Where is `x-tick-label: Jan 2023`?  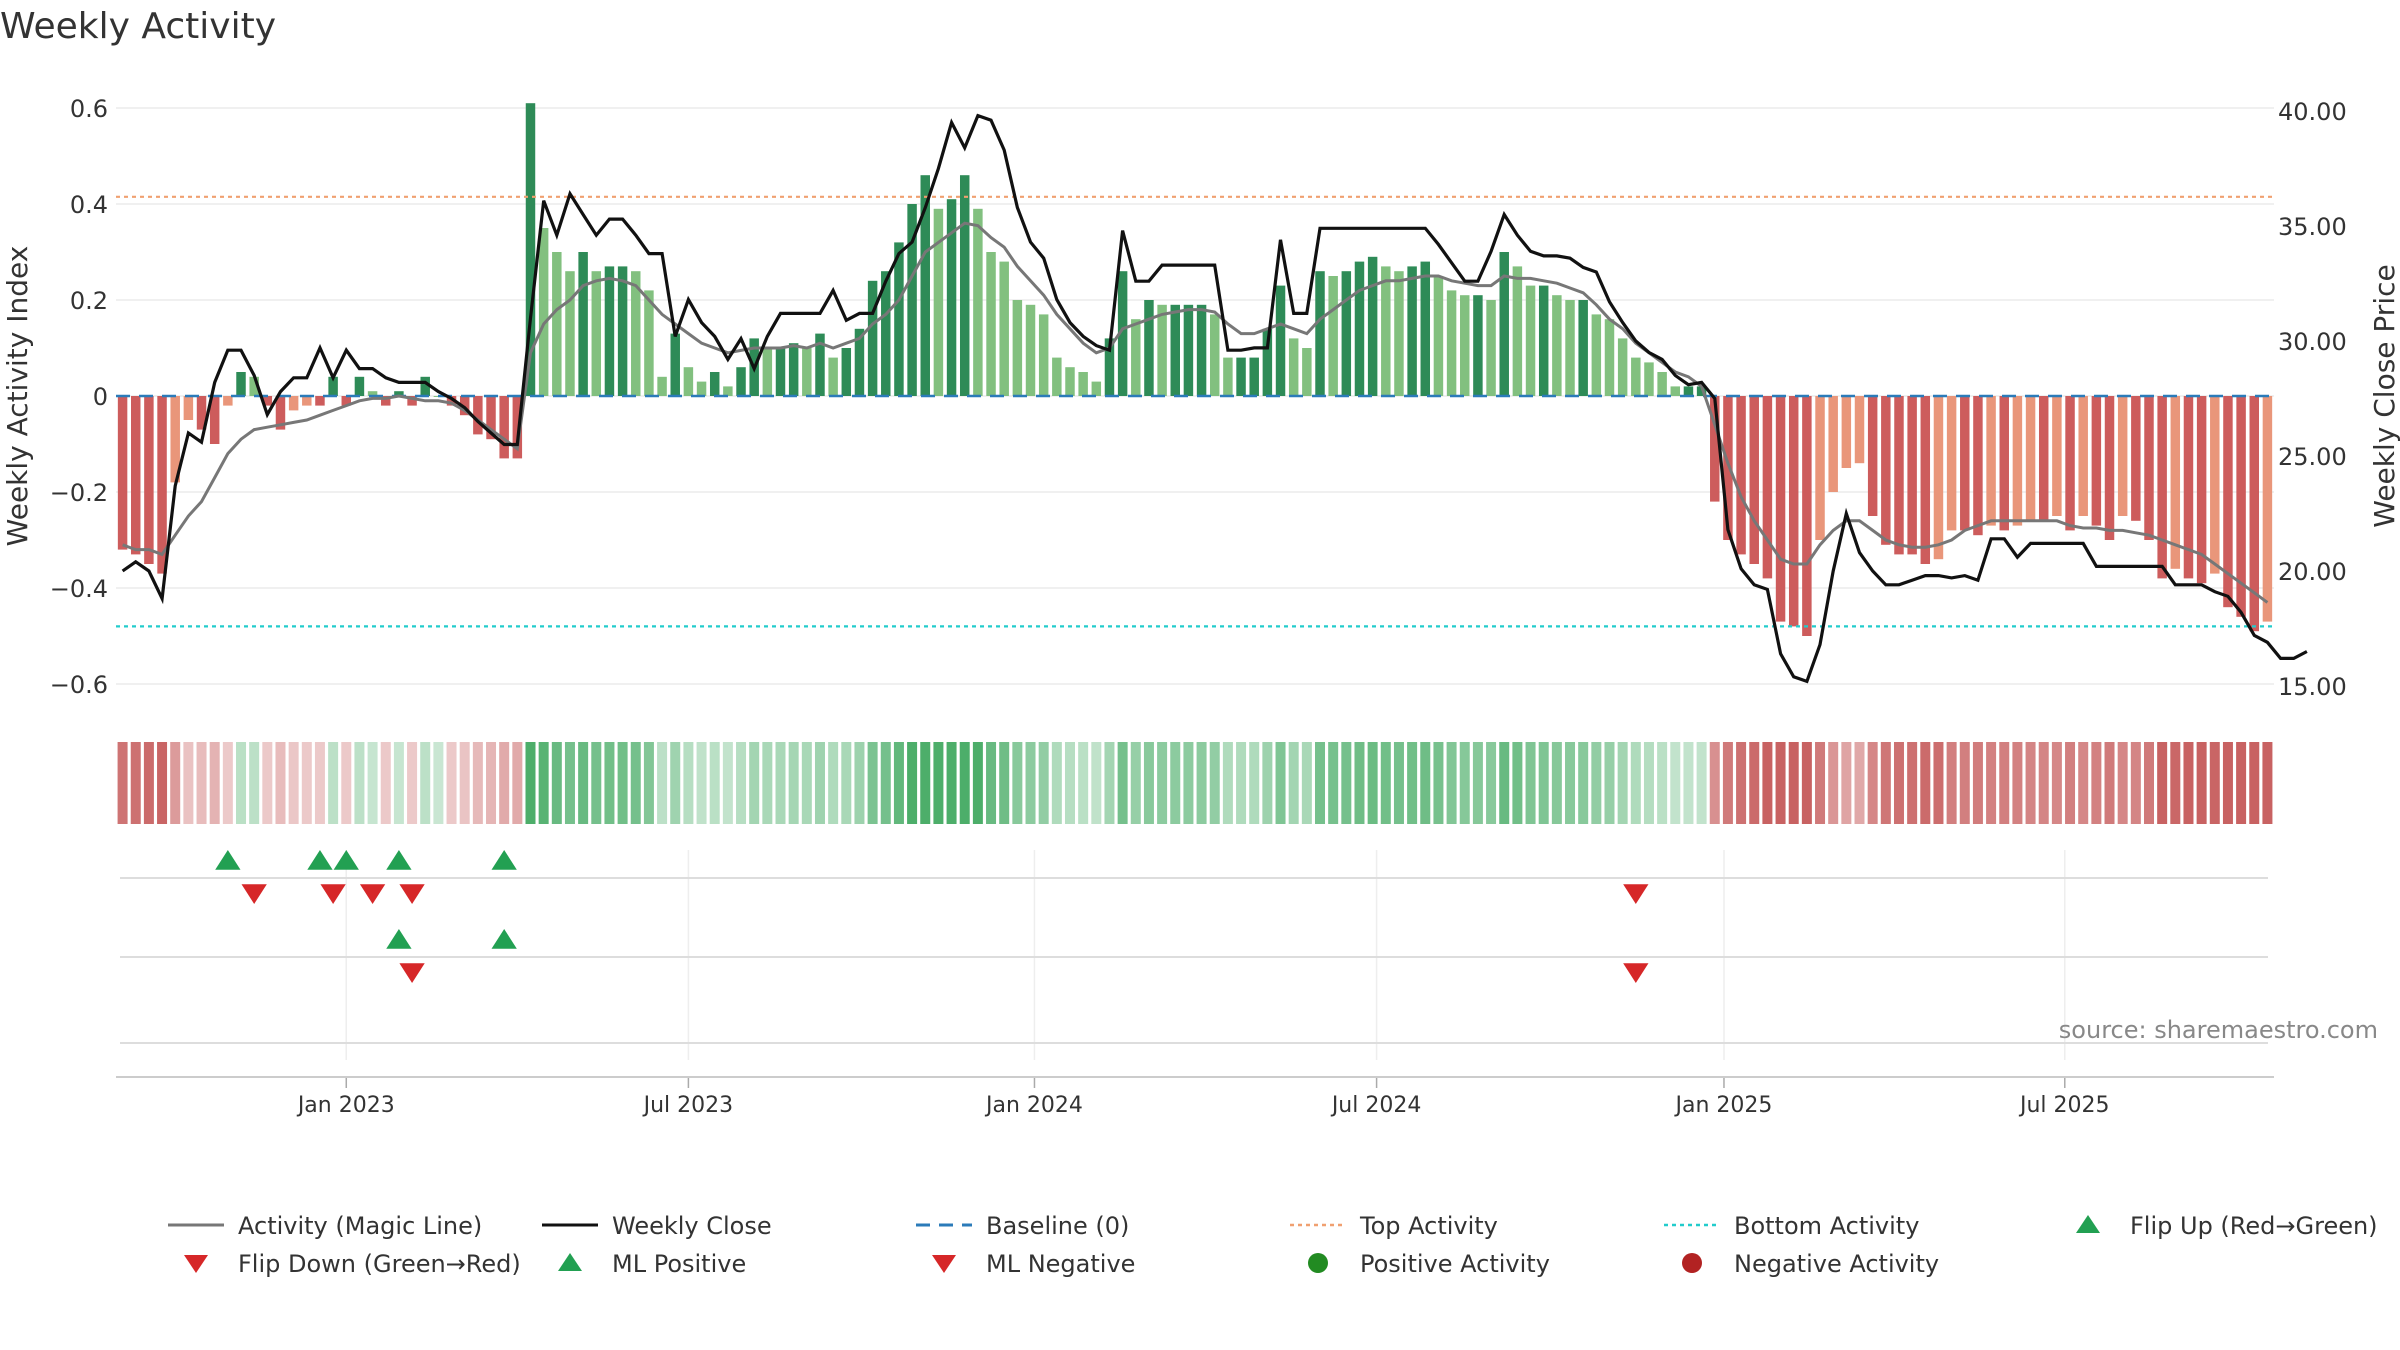
x-tick-label: Jan 2023 is located at coordinates (345, 1105).